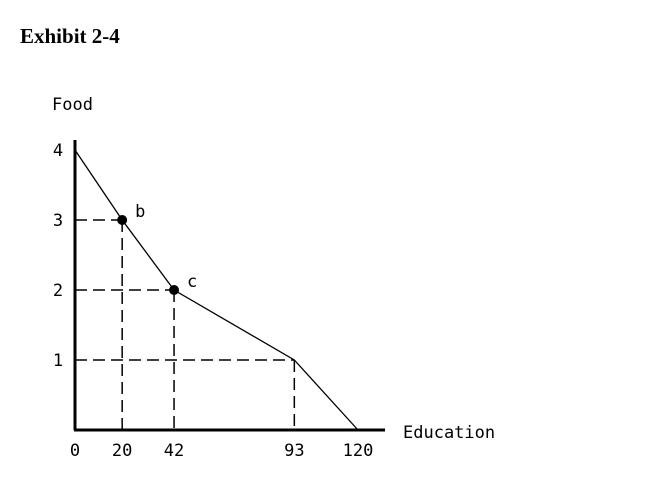 The height and width of the screenshot is (483, 650). Describe the element at coordinates (449, 433) in the screenshot. I see `x-axis-label: Education` at that location.